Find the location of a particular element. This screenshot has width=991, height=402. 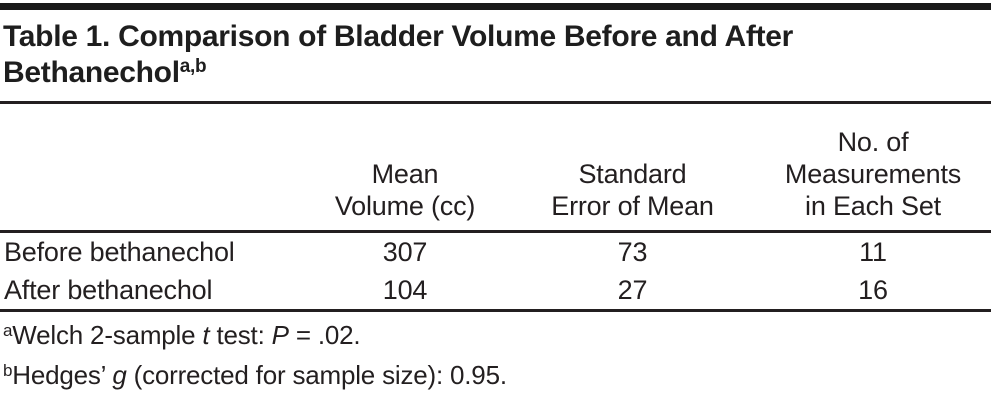

title-bottom-rule is located at coordinates (495, 102).